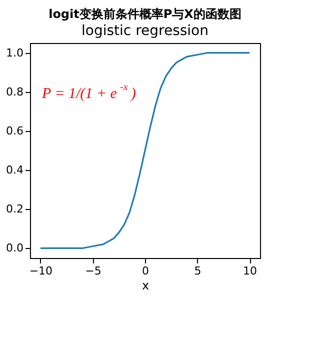  I want to click on x-tick-label: 5, so click(198, 271).